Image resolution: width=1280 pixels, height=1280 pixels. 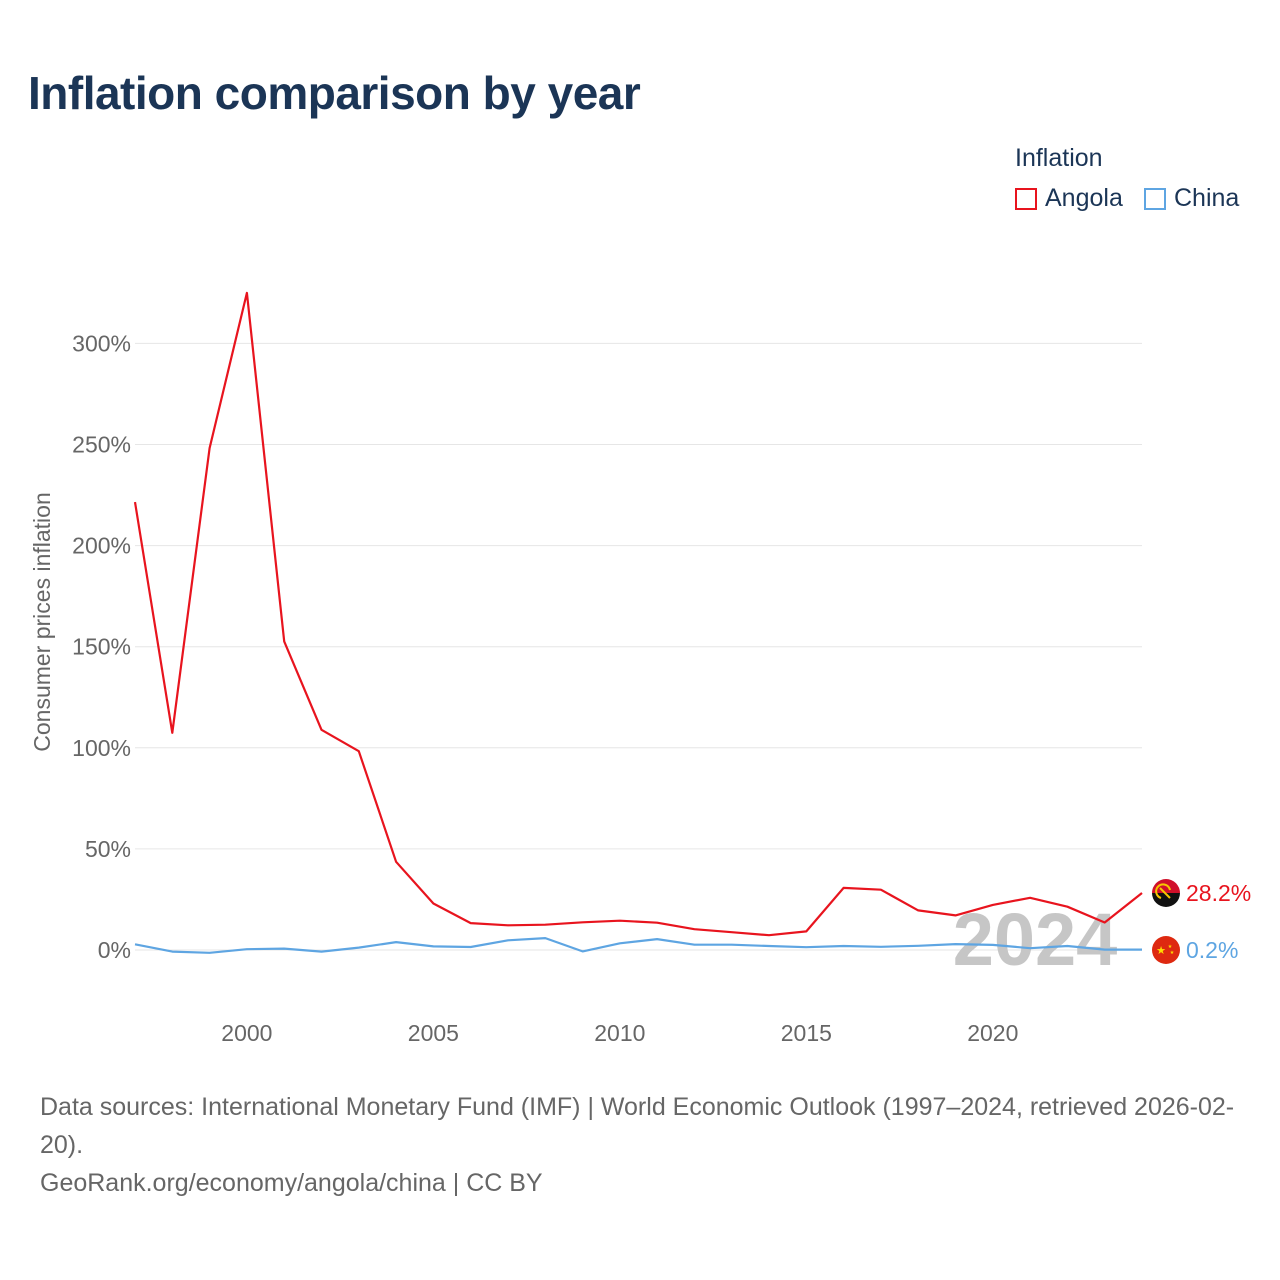 I want to click on y-tick-label: 150%, so click(x=101, y=647).